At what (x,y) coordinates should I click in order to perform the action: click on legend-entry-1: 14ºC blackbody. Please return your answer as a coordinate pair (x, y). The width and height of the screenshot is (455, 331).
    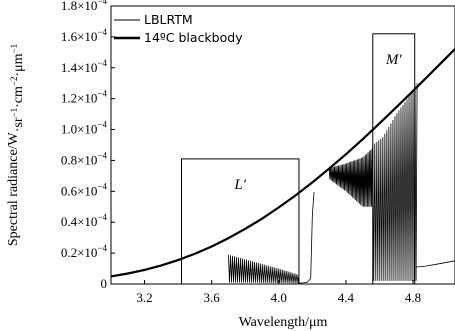
    Looking at the image, I should click on (193, 37).